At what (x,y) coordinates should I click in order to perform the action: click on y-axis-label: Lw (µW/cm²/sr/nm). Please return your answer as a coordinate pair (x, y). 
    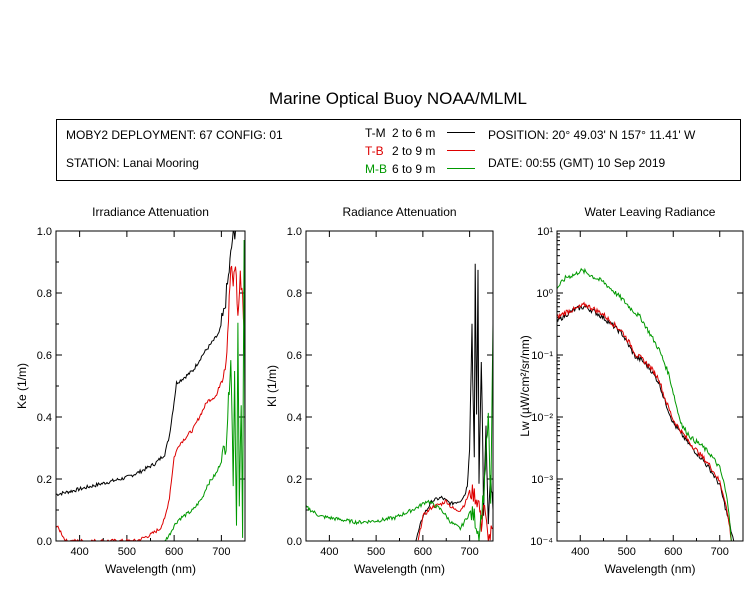
    Looking at the image, I should click on (525, 386).